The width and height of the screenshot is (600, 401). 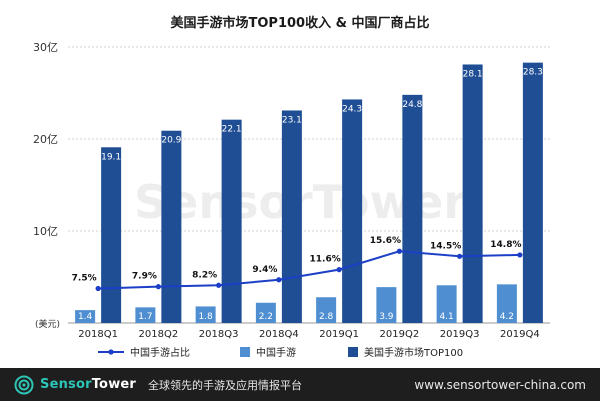 What do you see at coordinates (533, 73) in the screenshot?
I see `bar-label-us-top100: 28.3` at bounding box center [533, 73].